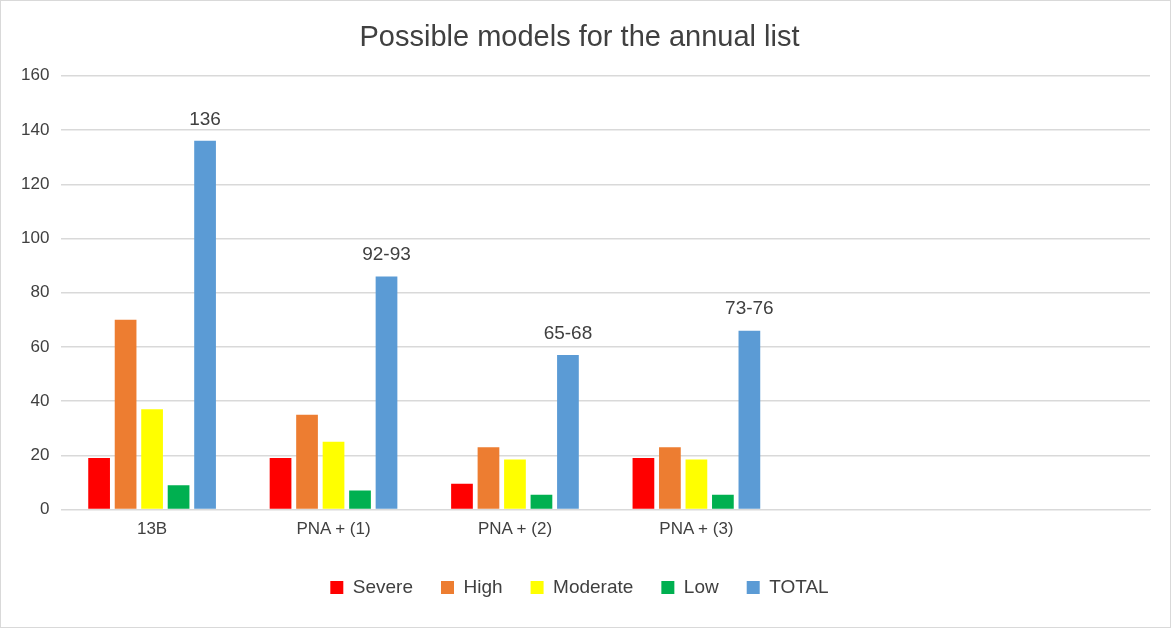 This screenshot has width=1171, height=628. What do you see at coordinates (333, 529) in the screenshot?
I see `x-tick-label: PNA + (1)` at bounding box center [333, 529].